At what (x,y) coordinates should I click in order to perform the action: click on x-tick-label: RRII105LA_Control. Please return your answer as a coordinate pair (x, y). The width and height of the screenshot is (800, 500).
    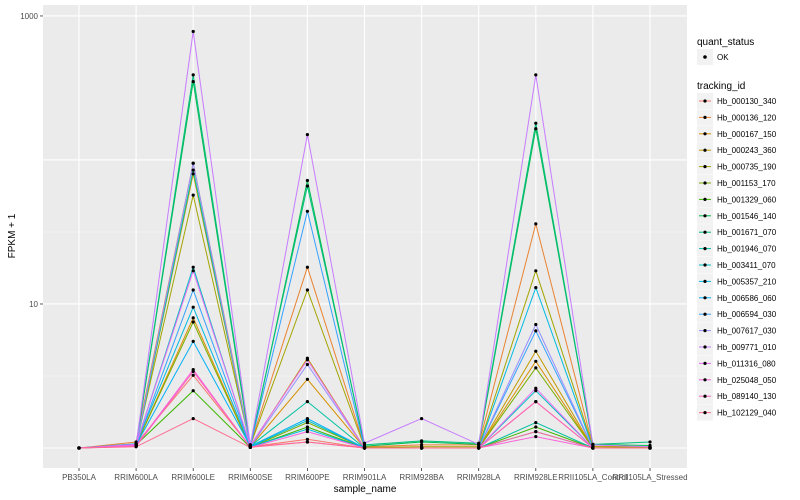
    Looking at the image, I should click on (593, 477).